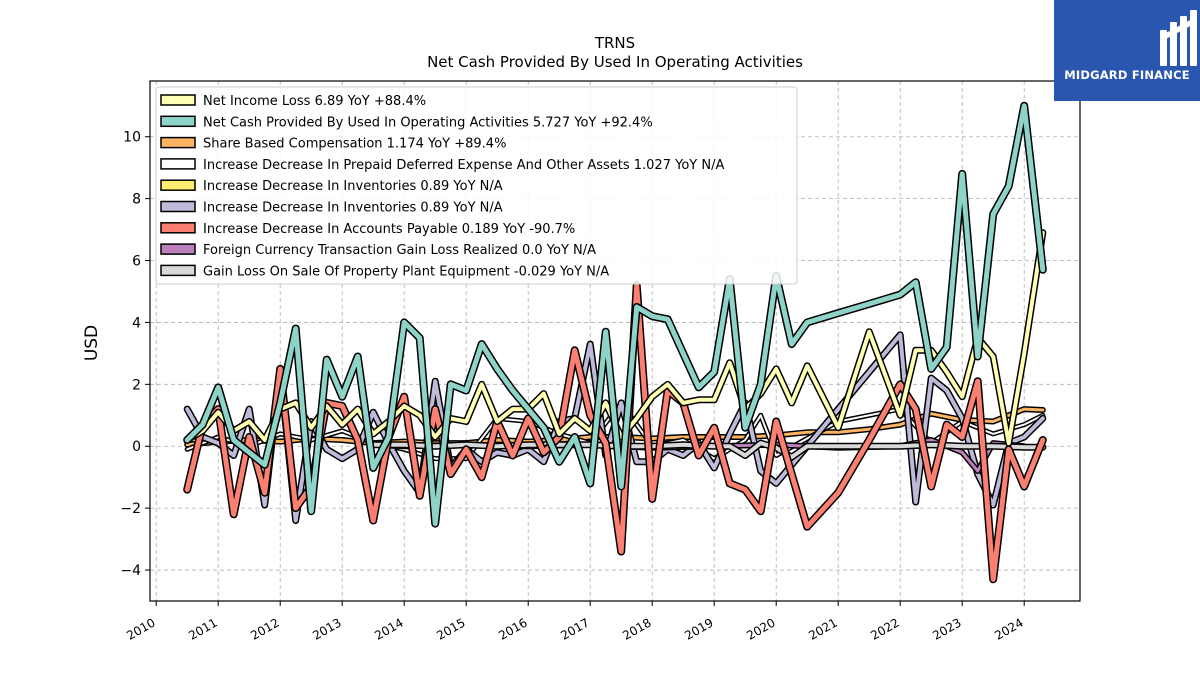 The image size is (1200, 675). I want to click on y-tick-label: 2, so click(136, 385).